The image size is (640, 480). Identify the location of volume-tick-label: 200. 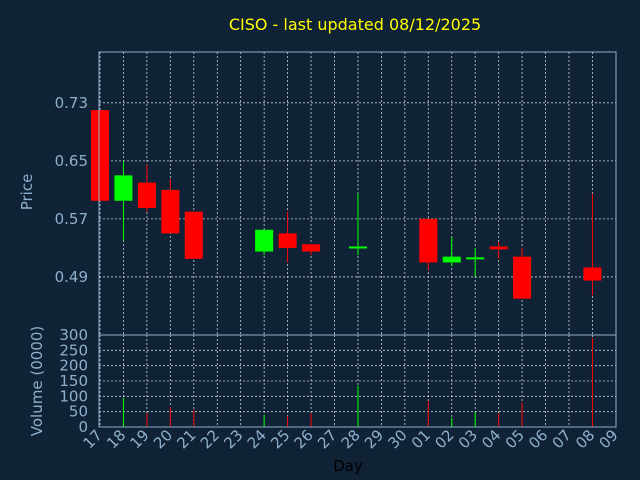
(73, 366).